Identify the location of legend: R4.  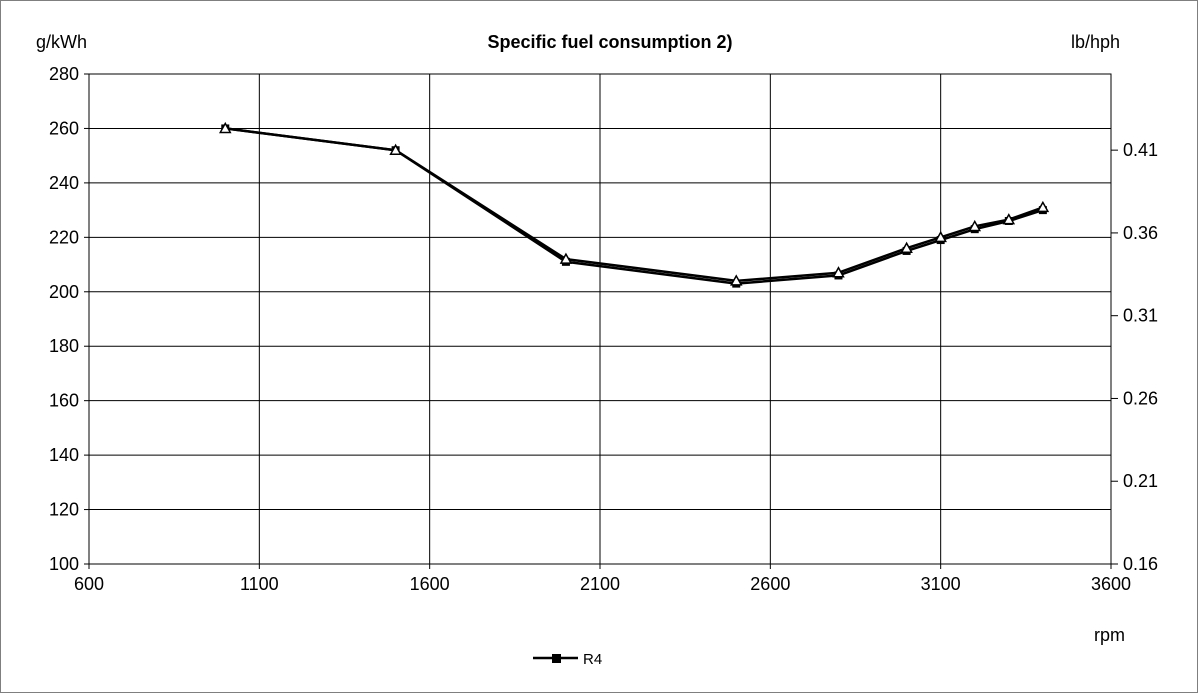
(567, 659).